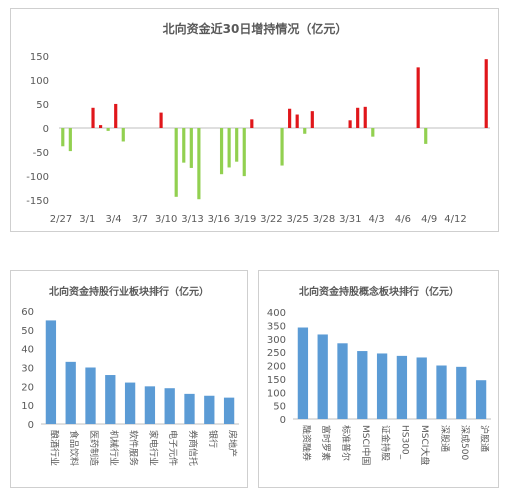 Image resolution: width=511 pixels, height=501 pixels. Describe the element at coordinates (41, 153) in the screenshot. I see `y-tick-label: -50` at that location.